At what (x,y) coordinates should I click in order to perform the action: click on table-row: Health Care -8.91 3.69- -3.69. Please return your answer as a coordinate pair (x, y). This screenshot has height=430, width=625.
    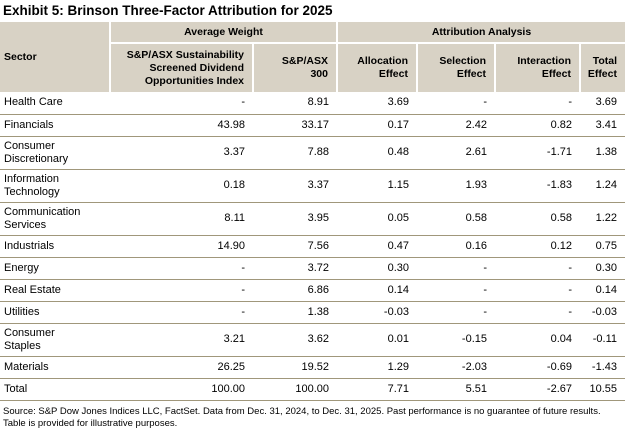
    Looking at the image, I should click on (312, 103).